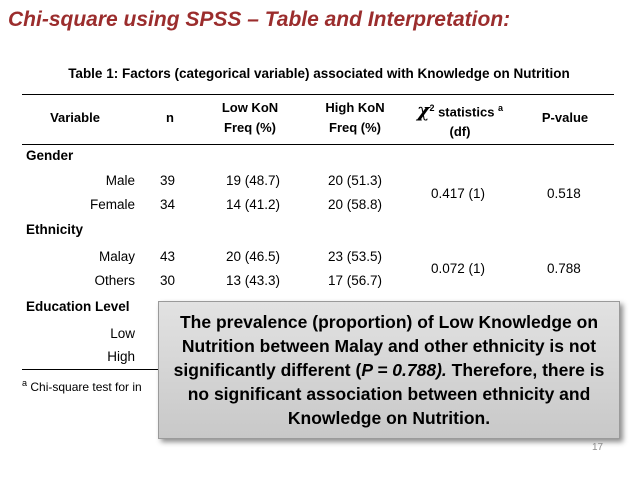  What do you see at coordinates (253, 180) in the screenshot?
I see `cell-male-low: 19 (48.7)` at bounding box center [253, 180].